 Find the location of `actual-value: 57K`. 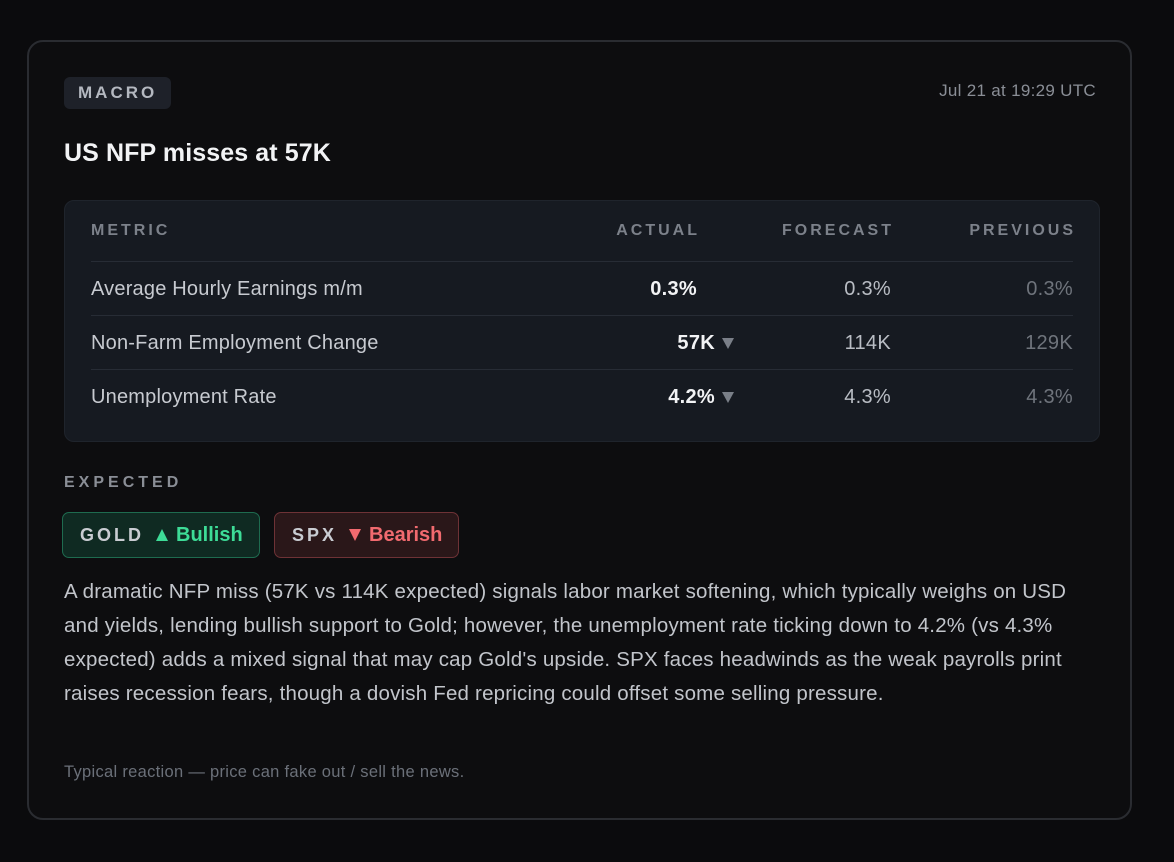

actual-value: 57K is located at coordinates (696, 342).